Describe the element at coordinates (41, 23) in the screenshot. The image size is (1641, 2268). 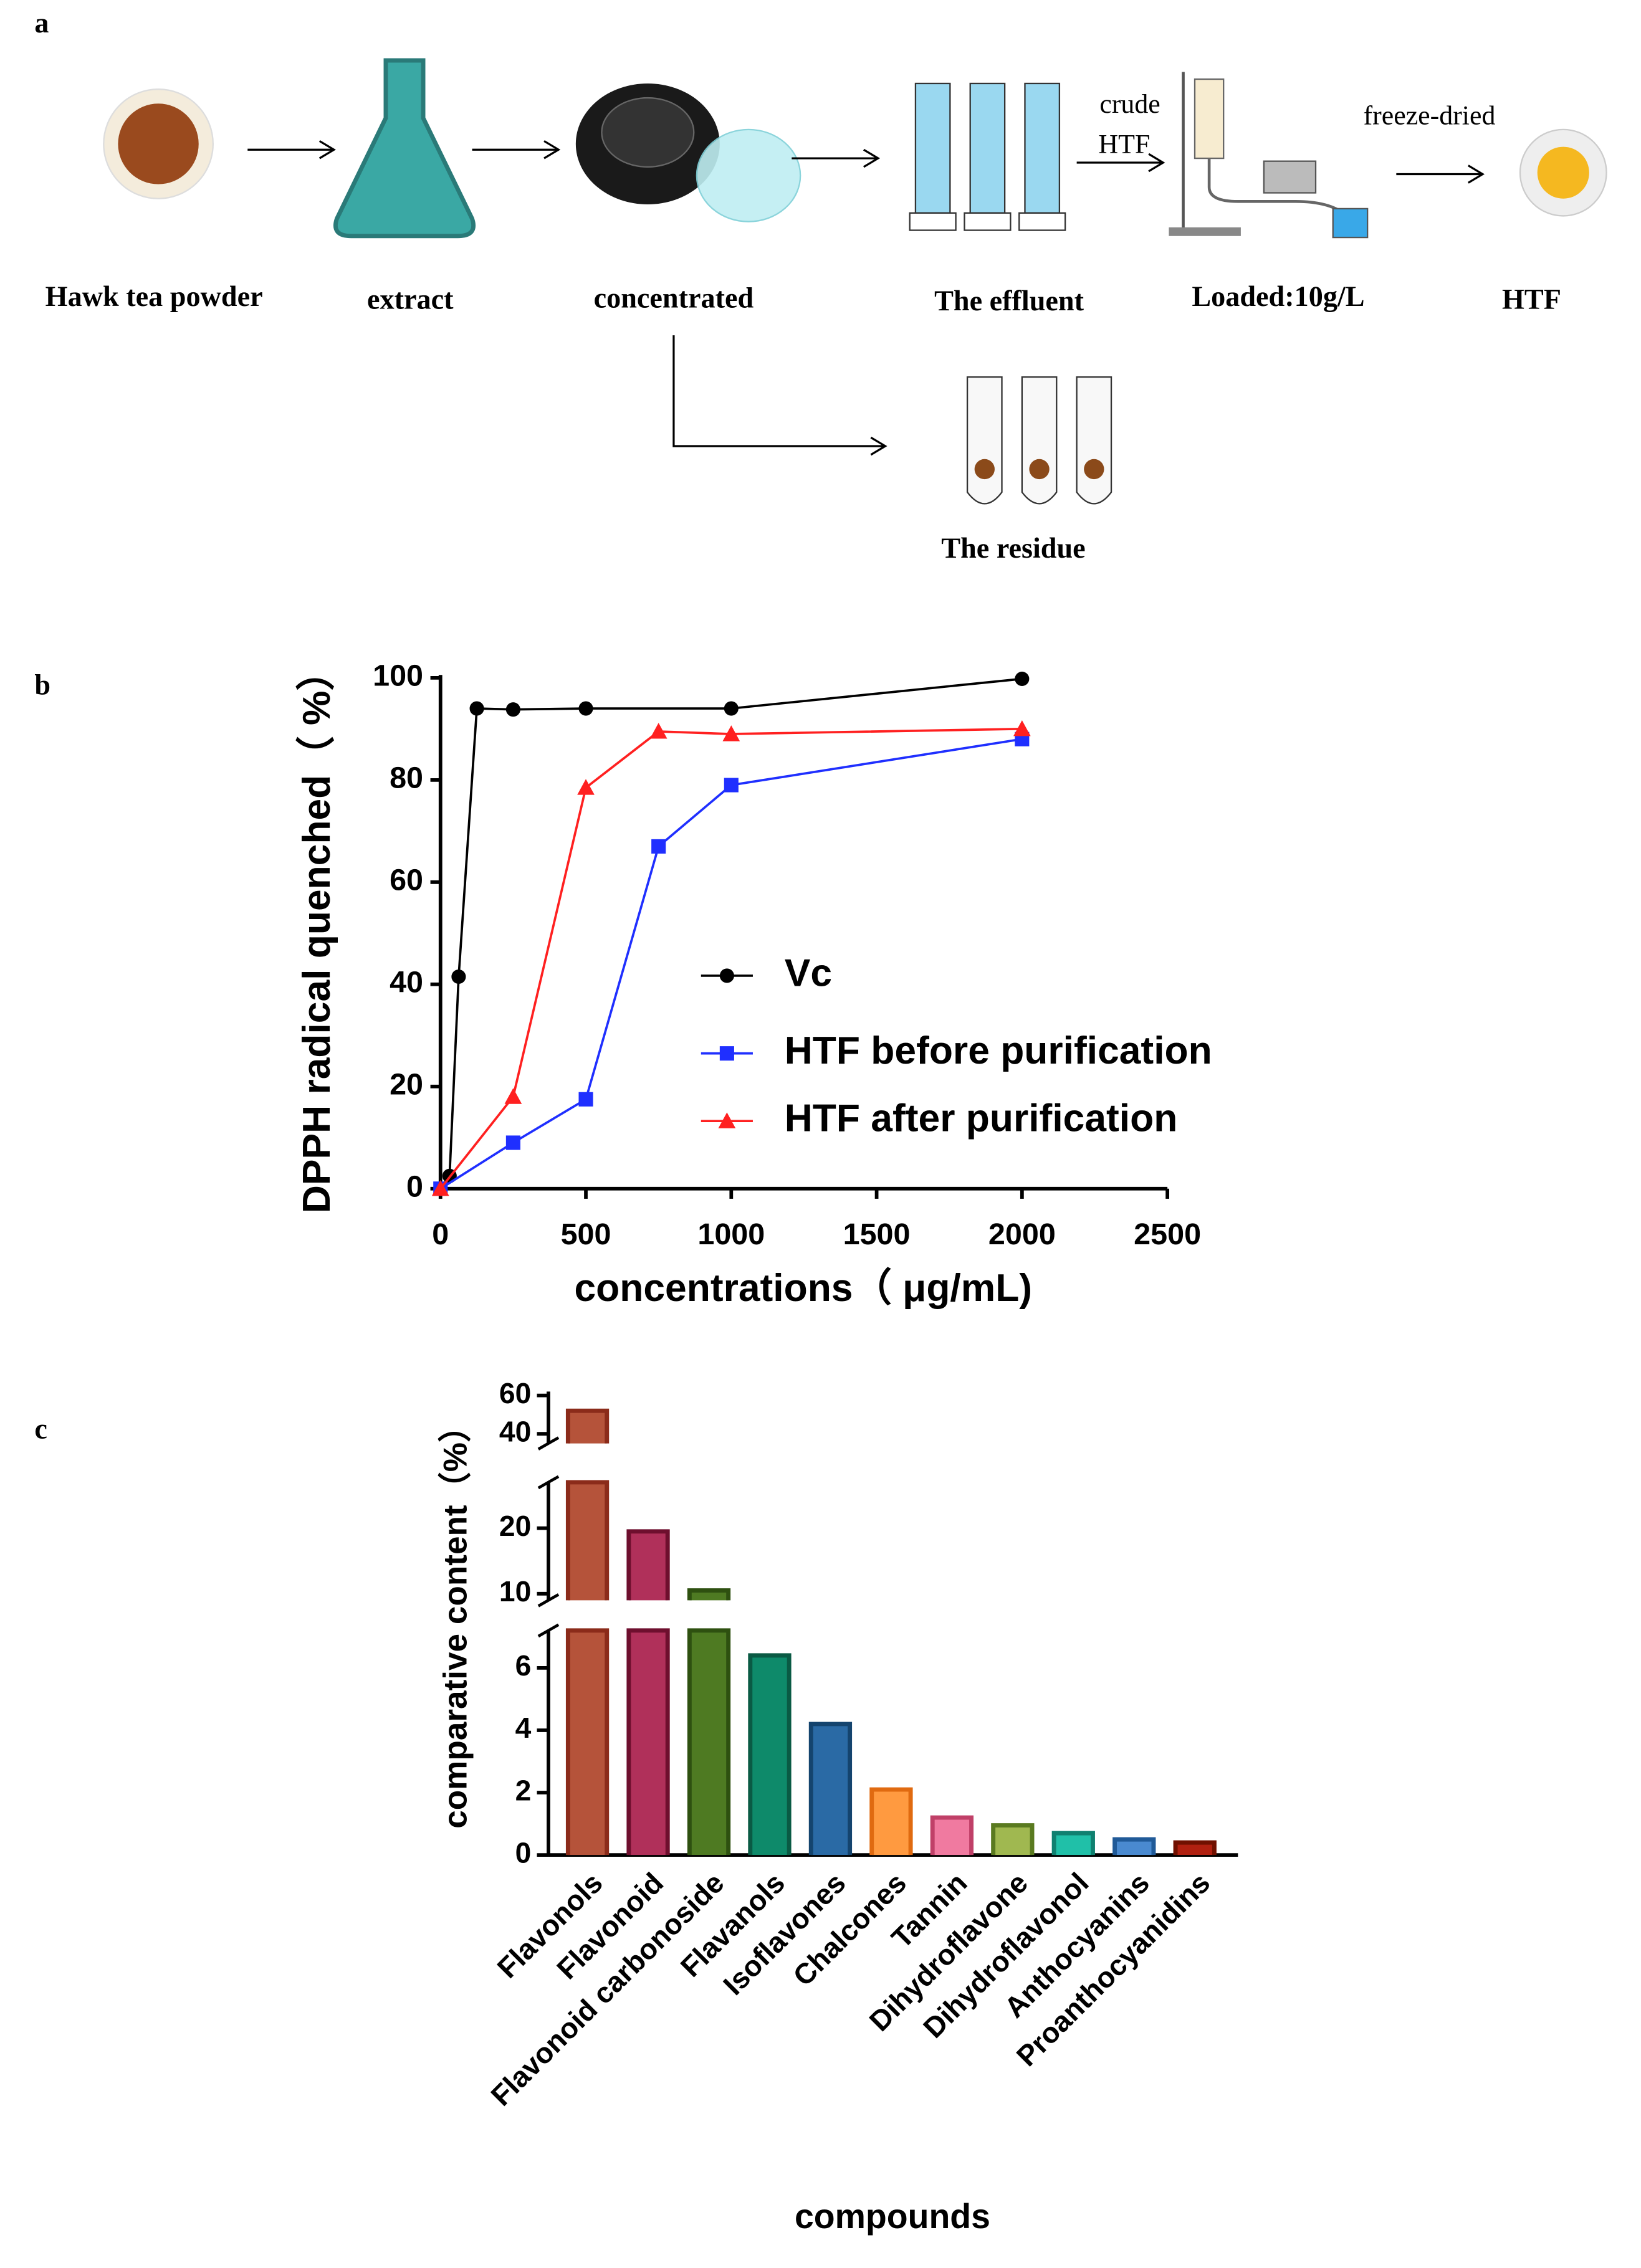
I see `panel-label: a` at that location.